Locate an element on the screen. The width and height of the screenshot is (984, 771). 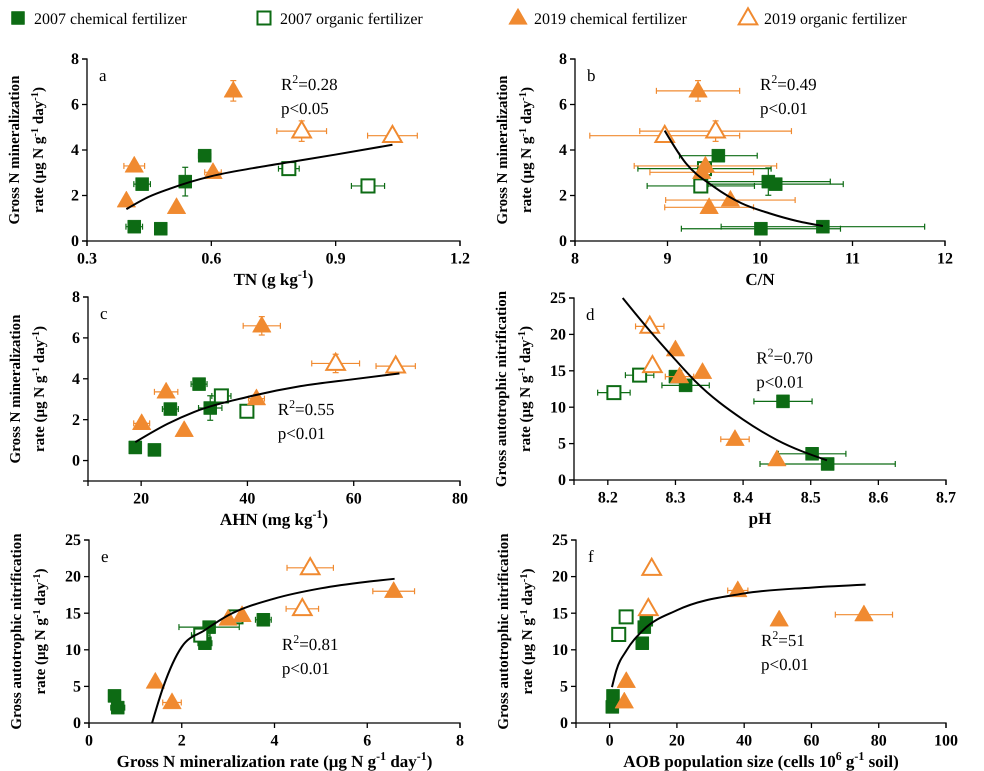
y-tick-label: 8 is located at coordinates (76, 297).